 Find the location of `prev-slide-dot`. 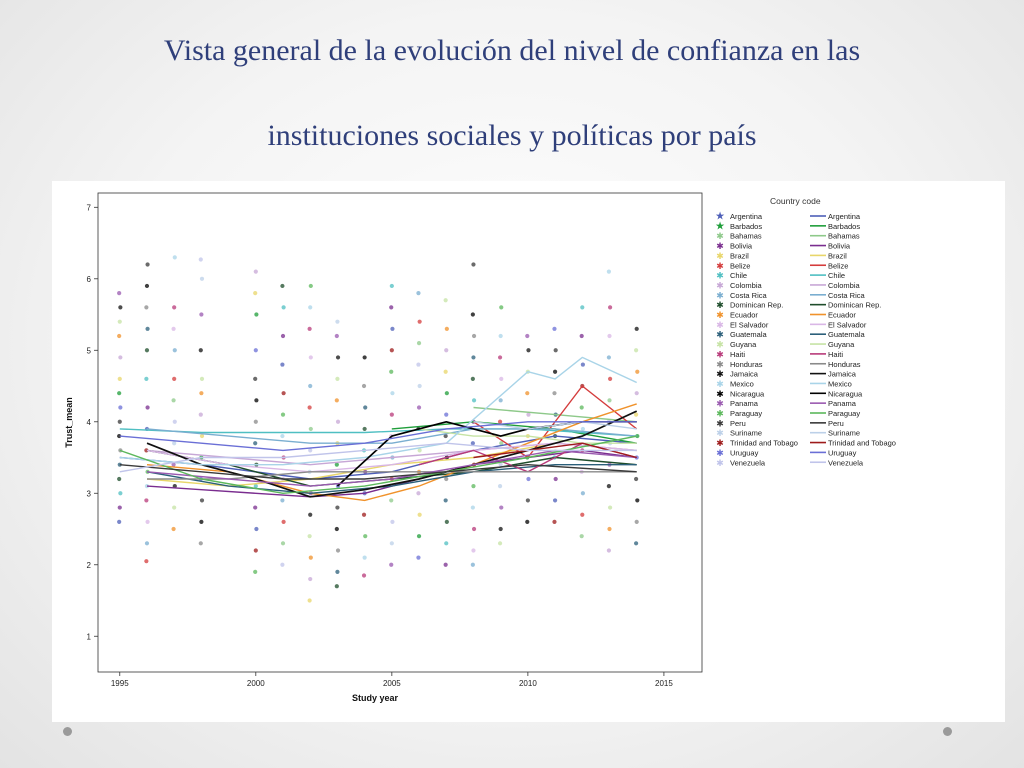

prev-slide-dot is located at coordinates (67, 731).